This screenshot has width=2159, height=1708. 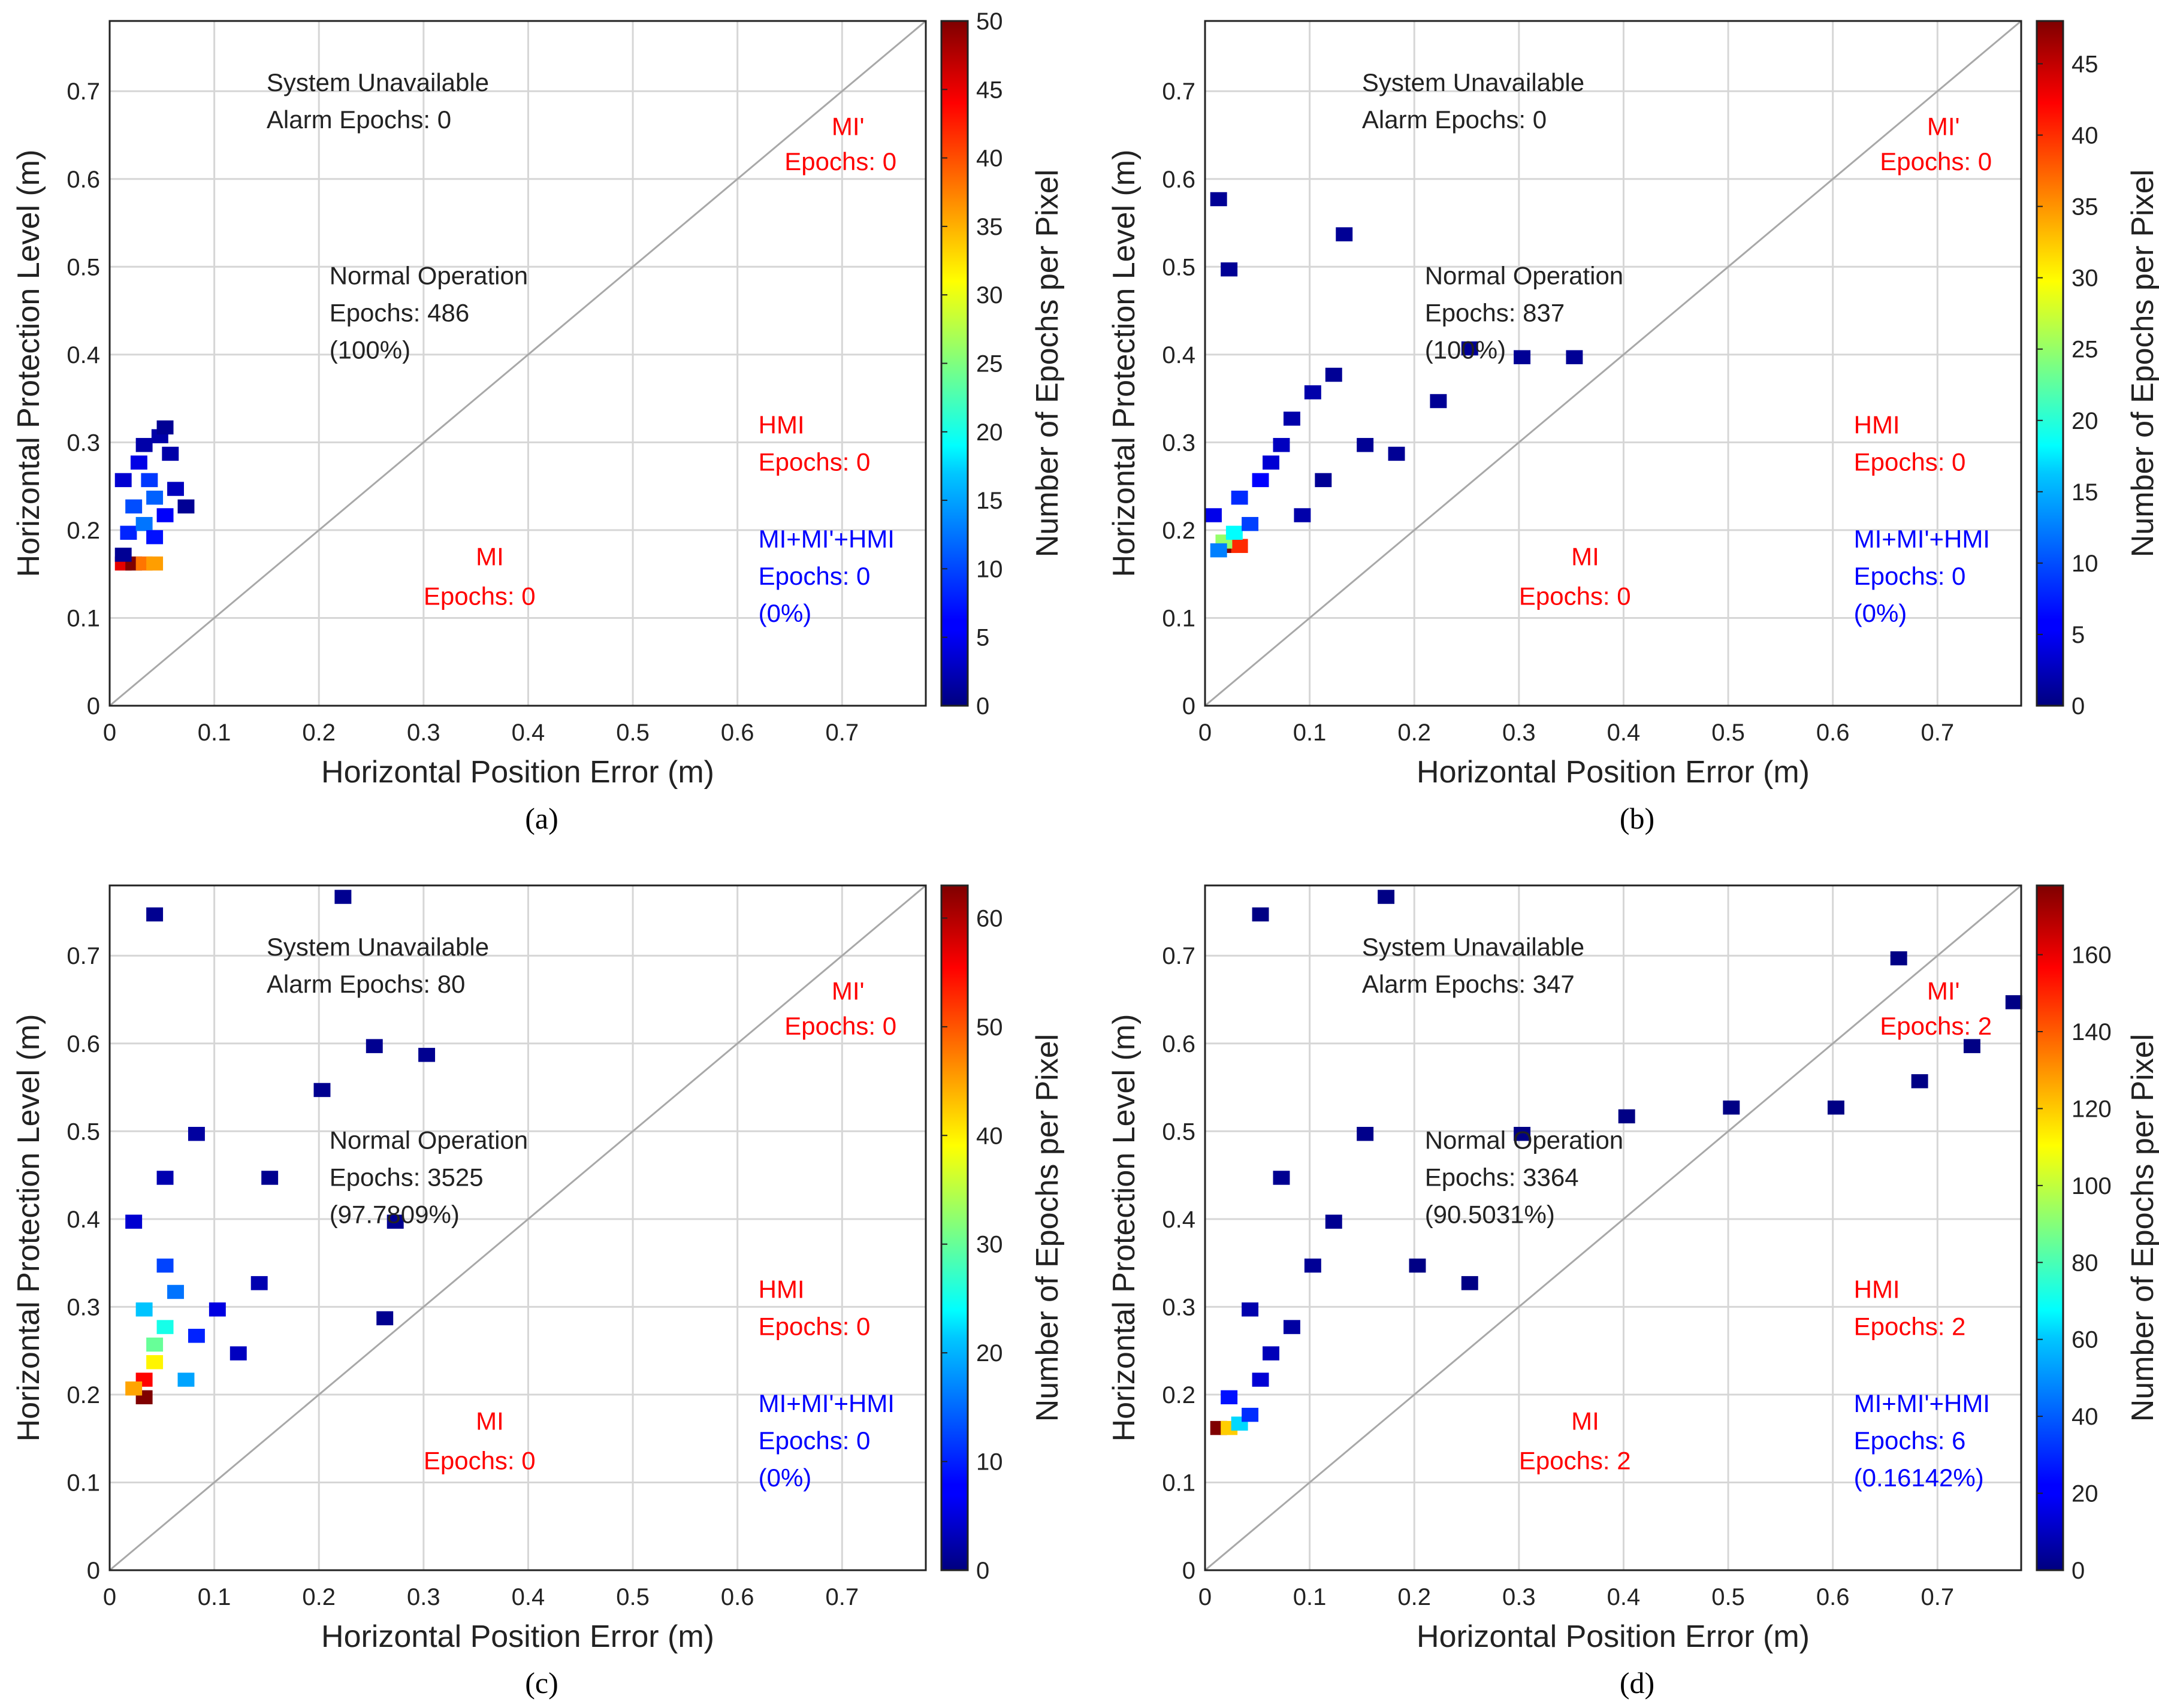 I want to click on region-normal-title: Normal Operation, so click(x=1524, y=1140).